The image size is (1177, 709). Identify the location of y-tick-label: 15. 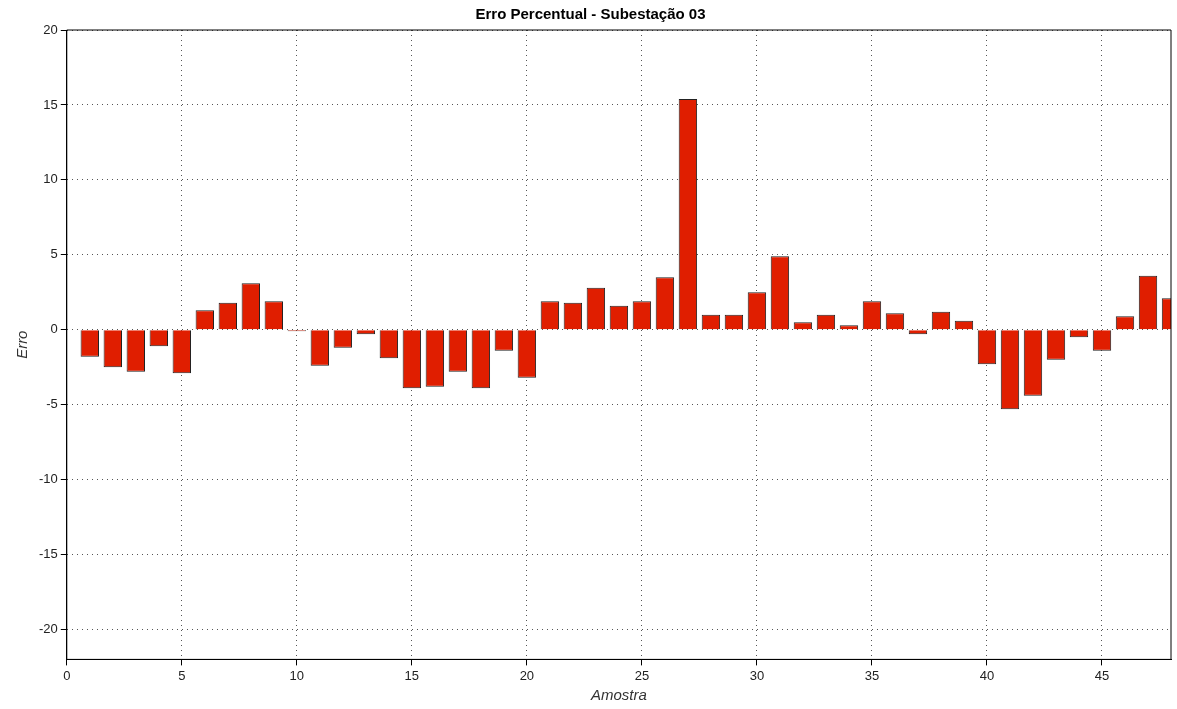
(50, 104).